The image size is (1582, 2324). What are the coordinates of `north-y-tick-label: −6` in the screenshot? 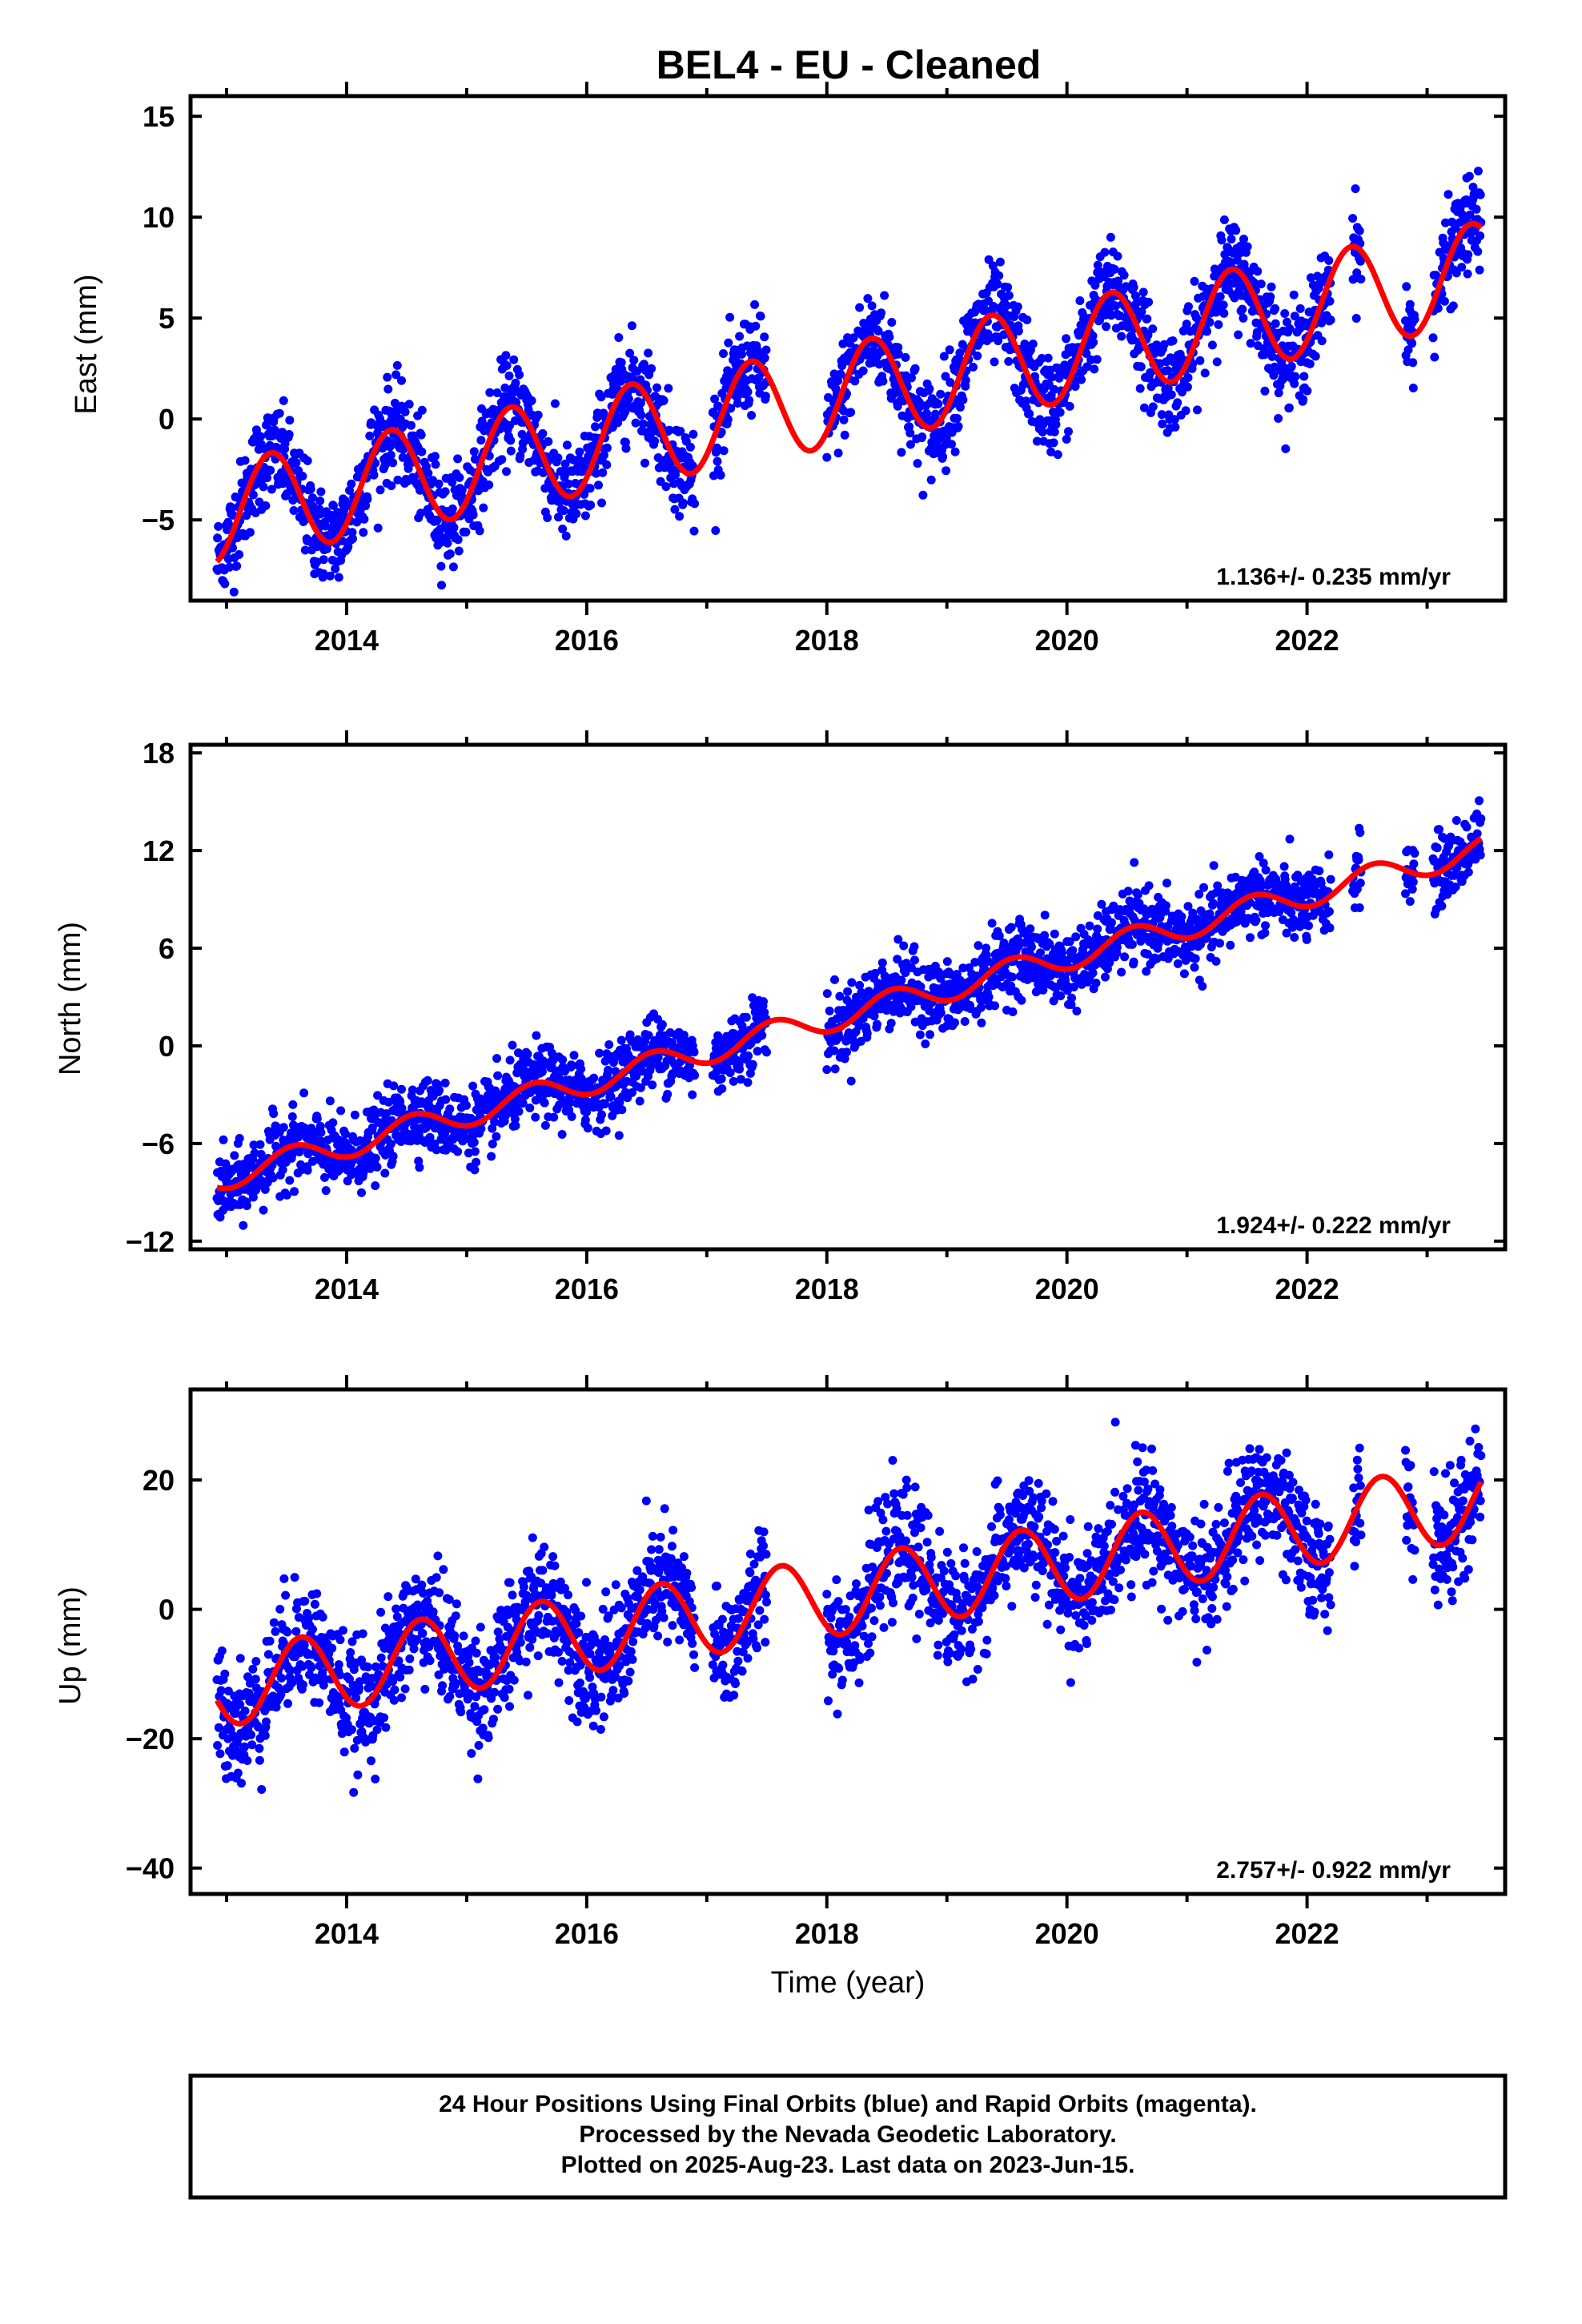 It's located at (158, 1144).